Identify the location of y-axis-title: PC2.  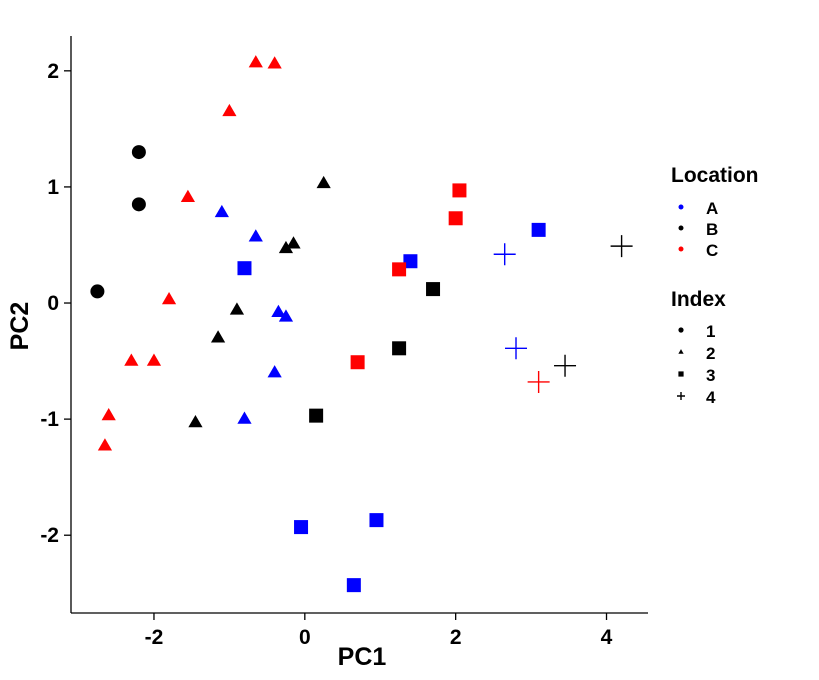
(20, 326).